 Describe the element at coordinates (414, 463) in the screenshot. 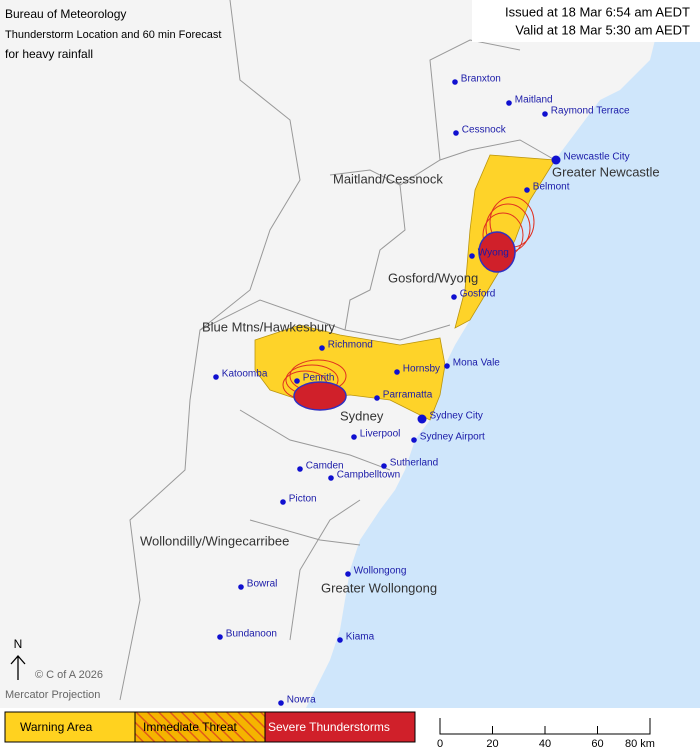

I see `place-label: Sutherland` at that location.